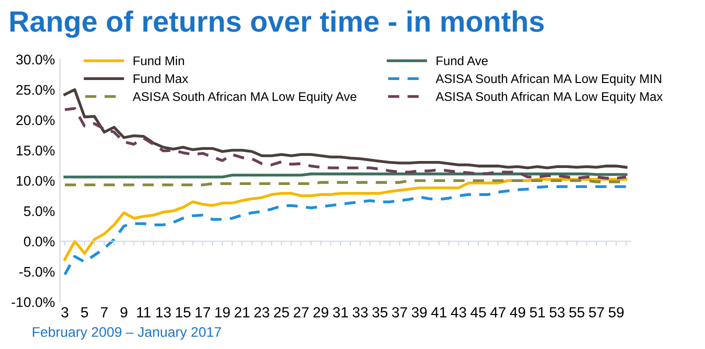 The image size is (705, 349). What do you see at coordinates (301, 312) in the screenshot?
I see `x-tick-label: 27` at bounding box center [301, 312].